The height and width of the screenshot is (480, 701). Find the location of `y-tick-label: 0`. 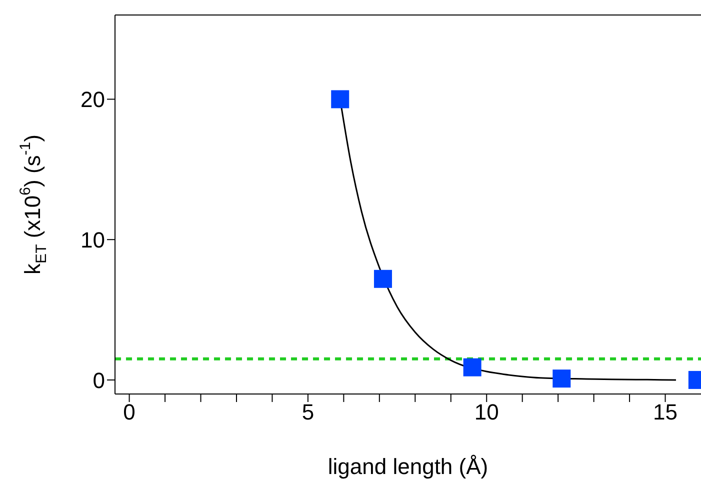

y-tick-label: 0 is located at coordinates (98, 380).